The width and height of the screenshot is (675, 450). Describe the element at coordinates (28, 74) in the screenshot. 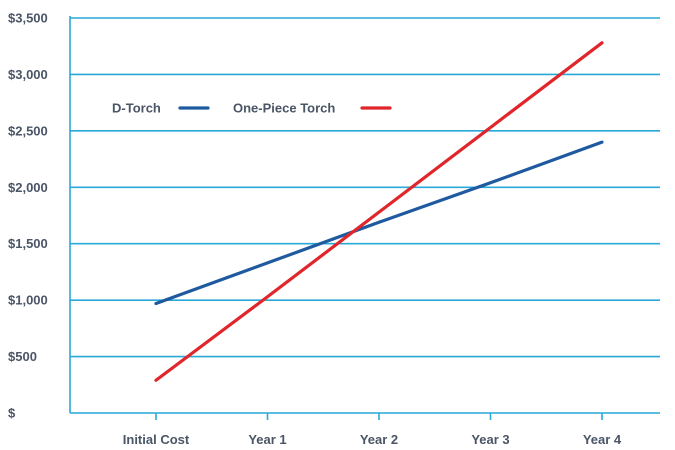

I see `y-tick-label: $3,000` at that location.